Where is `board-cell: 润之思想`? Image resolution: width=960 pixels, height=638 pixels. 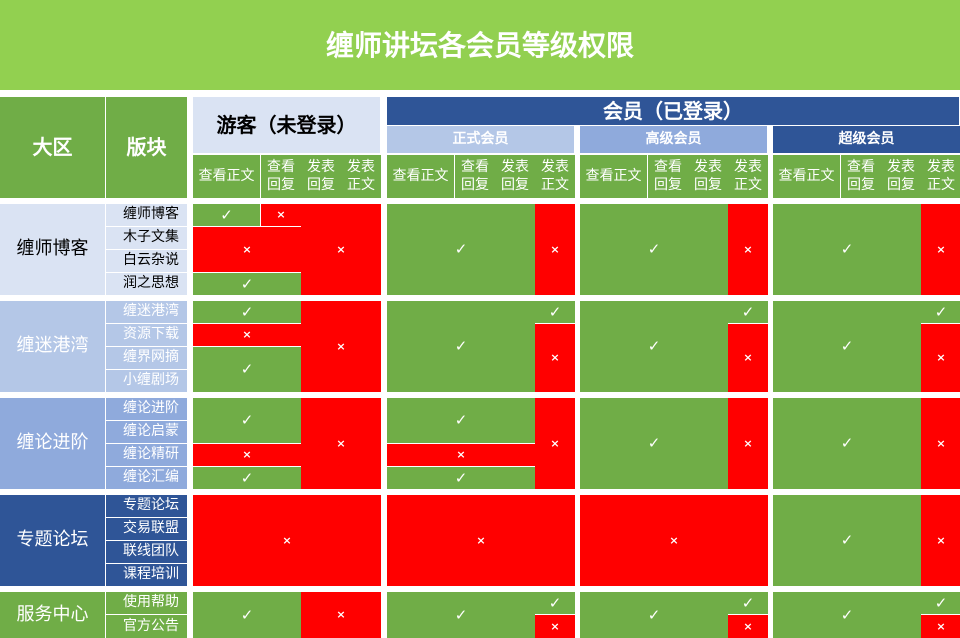
board-cell: 润之思想 is located at coordinates (146, 284).